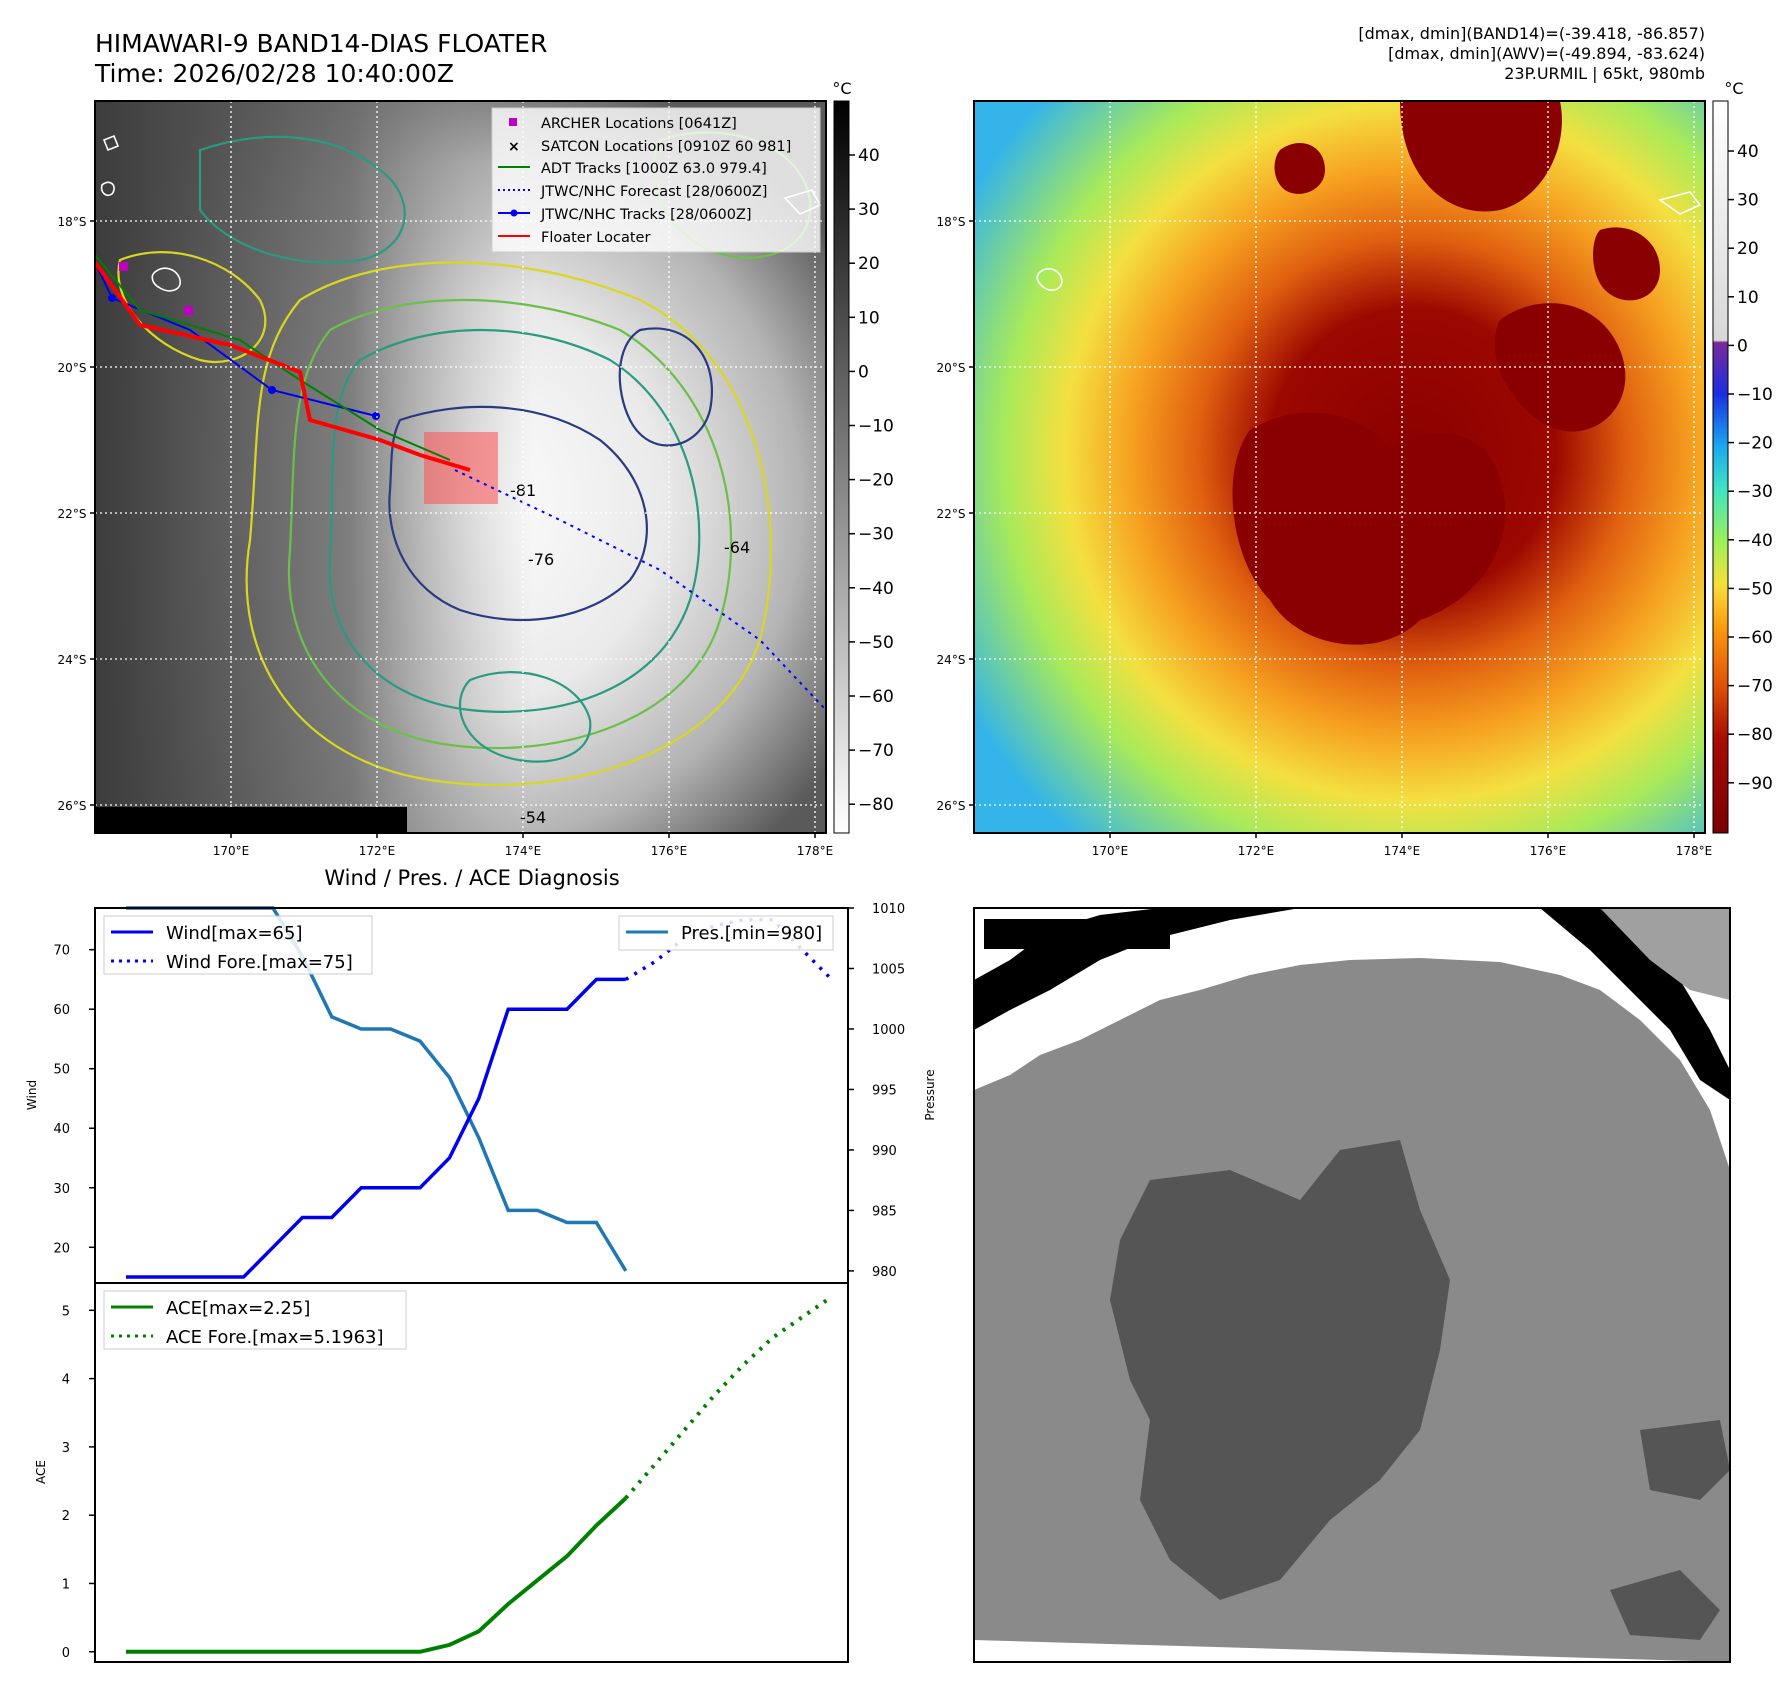 Image resolution: width=1788 pixels, height=1690 pixels. Describe the element at coordinates (888, 969) in the screenshot. I see `pressure-tick-label: 1005` at that location.